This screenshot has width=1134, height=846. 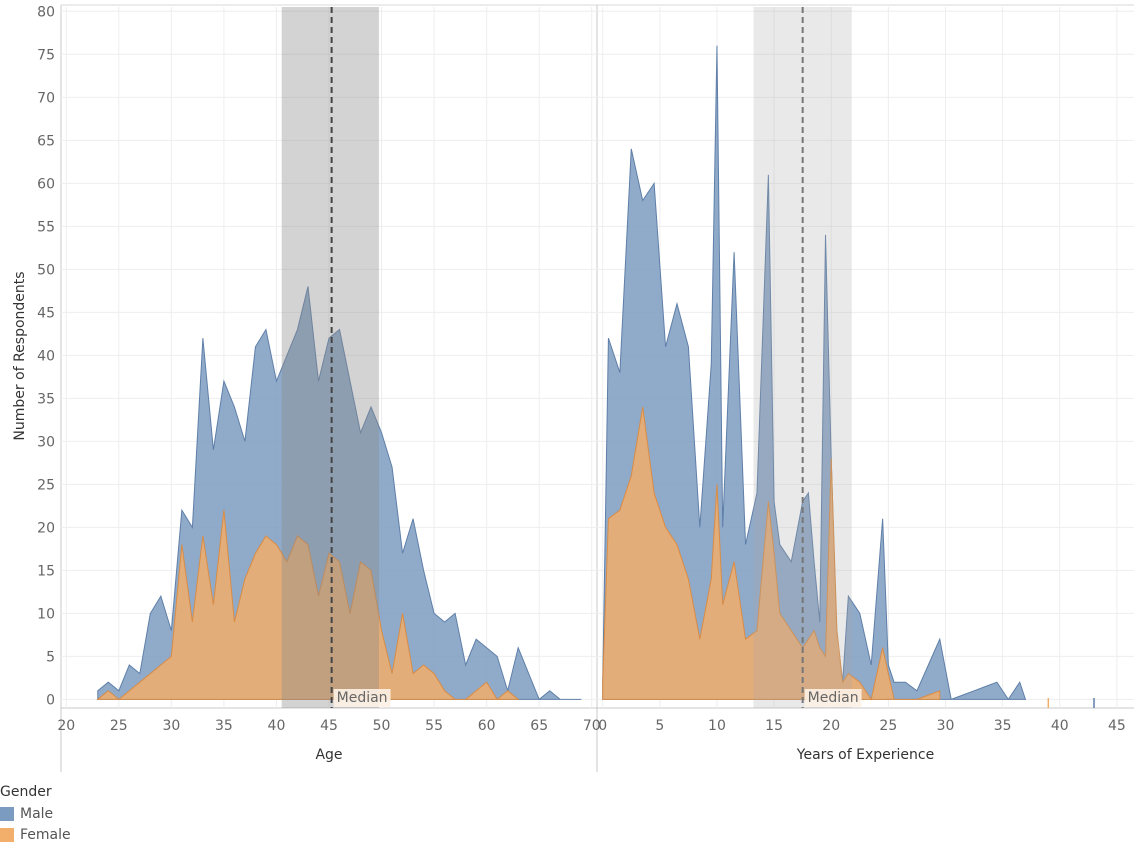 I want to click on x-tick-label: 70, so click(x=592, y=726).